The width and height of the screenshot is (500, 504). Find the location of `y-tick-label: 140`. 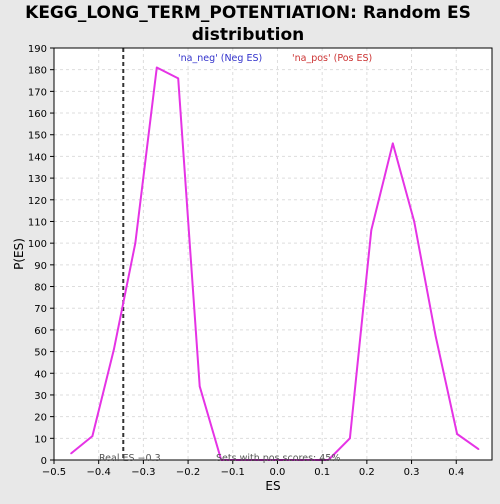

y-tick-label: 140 is located at coordinates (37, 157).